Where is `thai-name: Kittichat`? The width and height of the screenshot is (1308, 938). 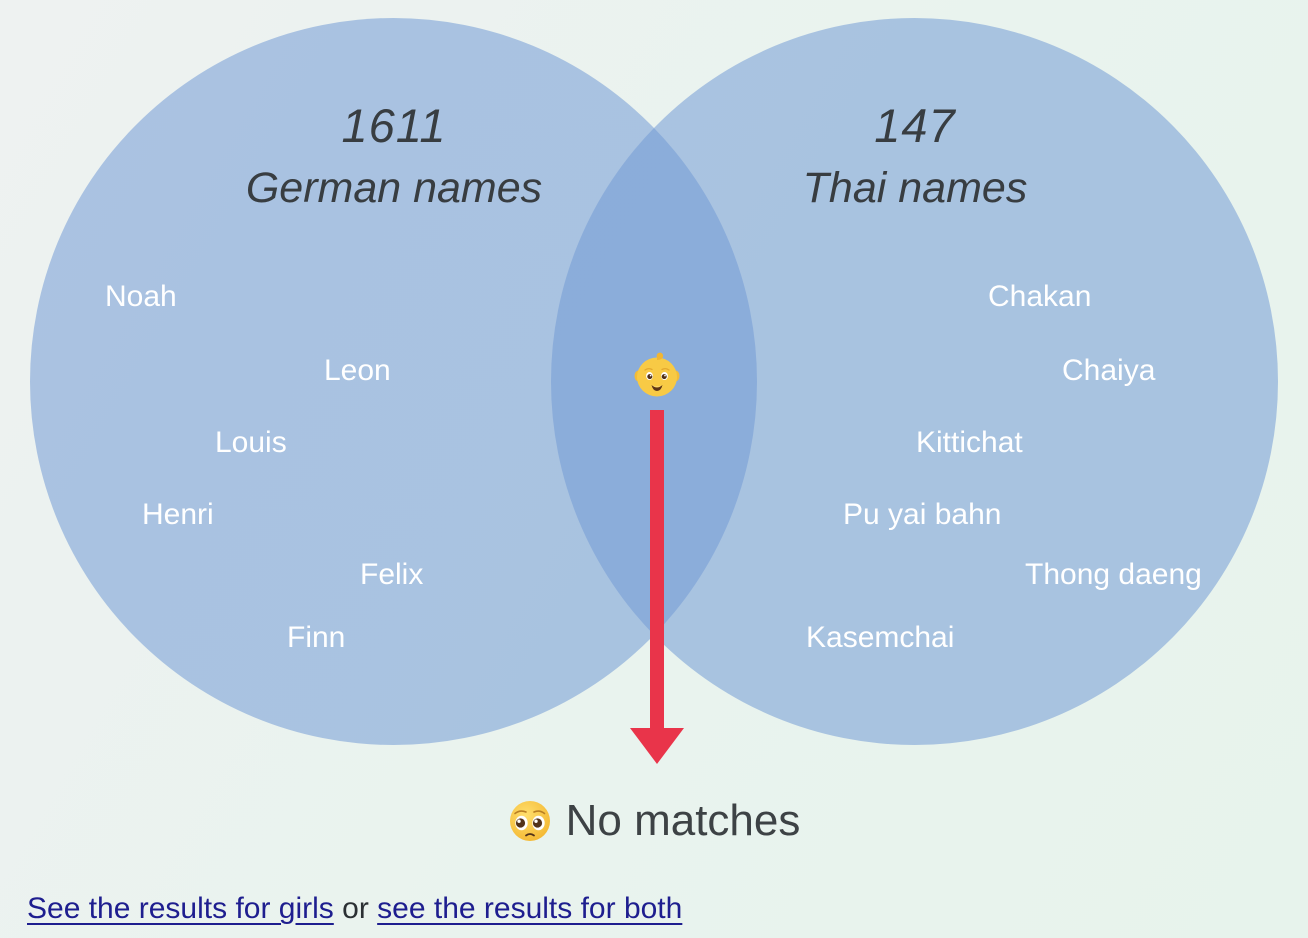 thai-name: Kittichat is located at coordinates (969, 442).